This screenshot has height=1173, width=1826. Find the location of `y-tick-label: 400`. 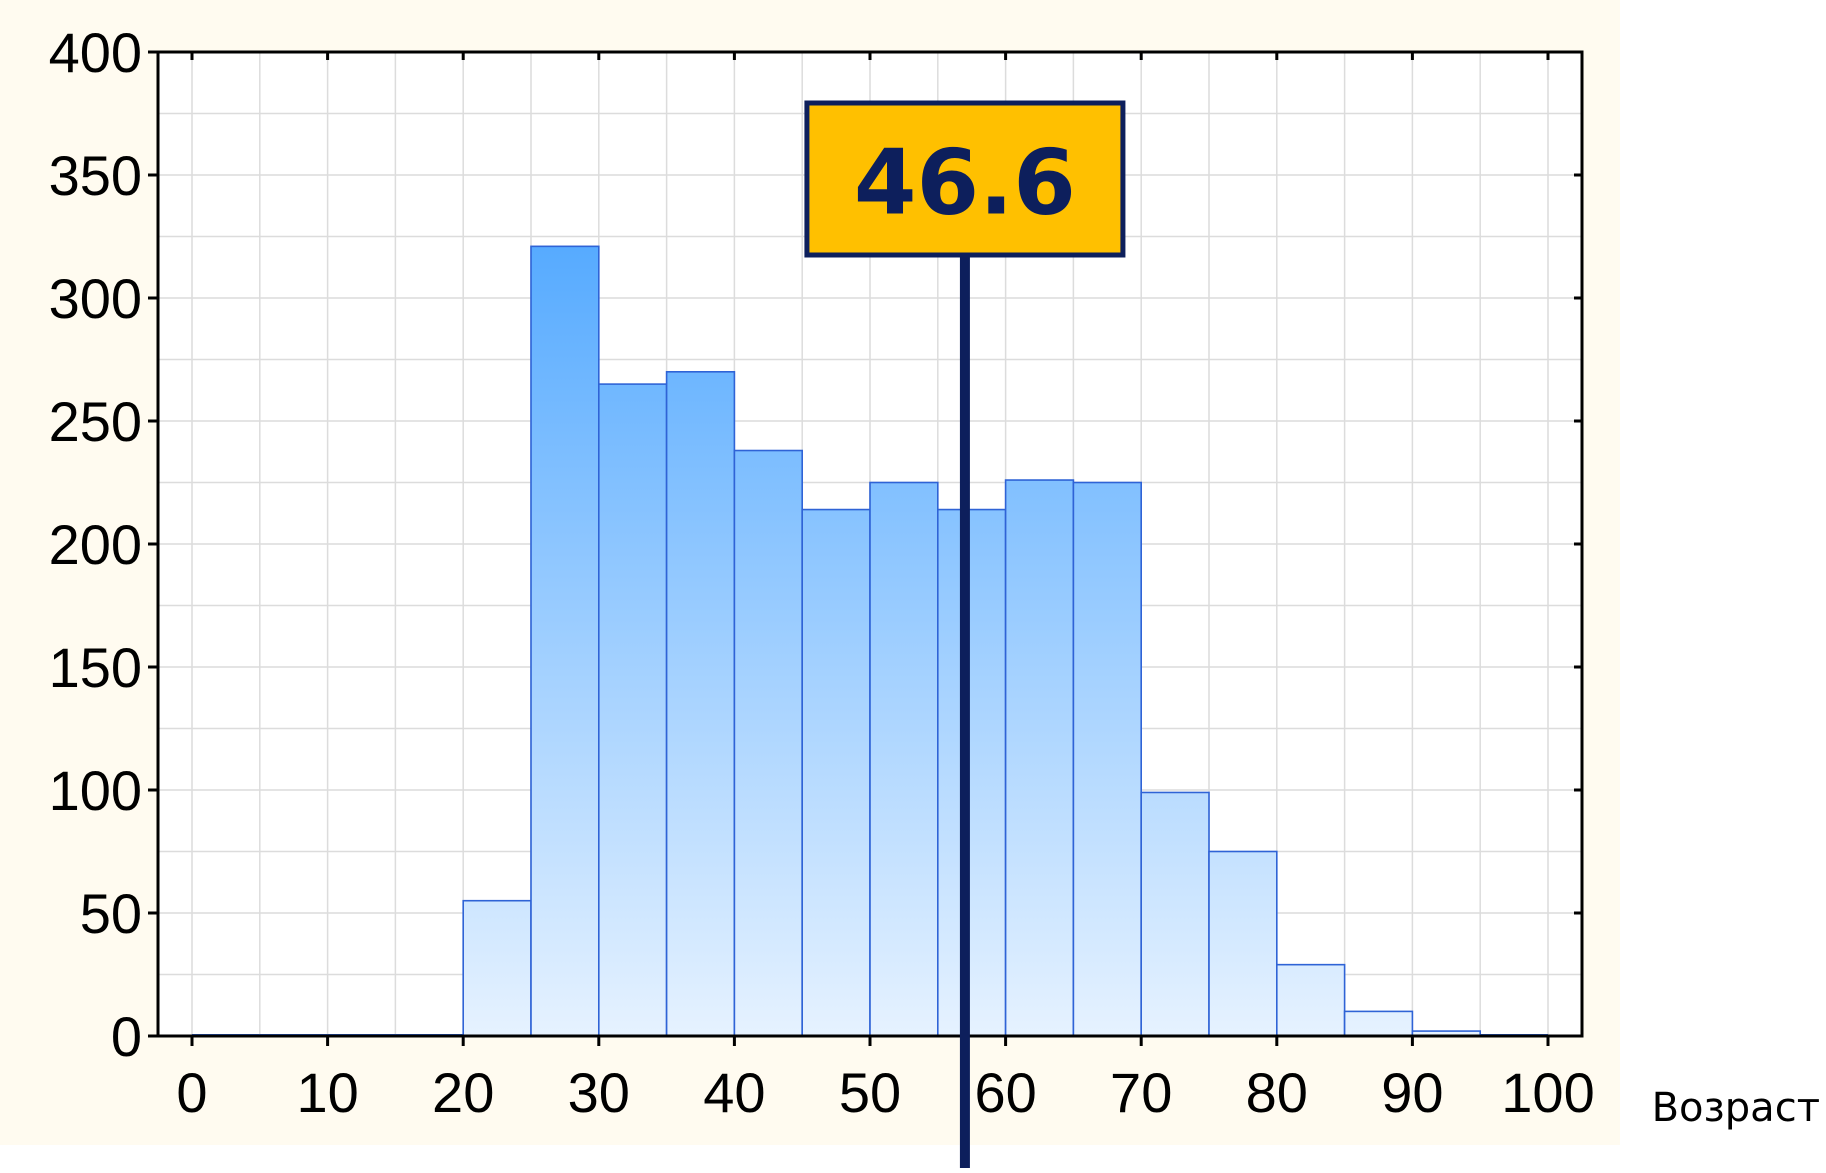

y-tick-label: 400 is located at coordinates (95, 52).